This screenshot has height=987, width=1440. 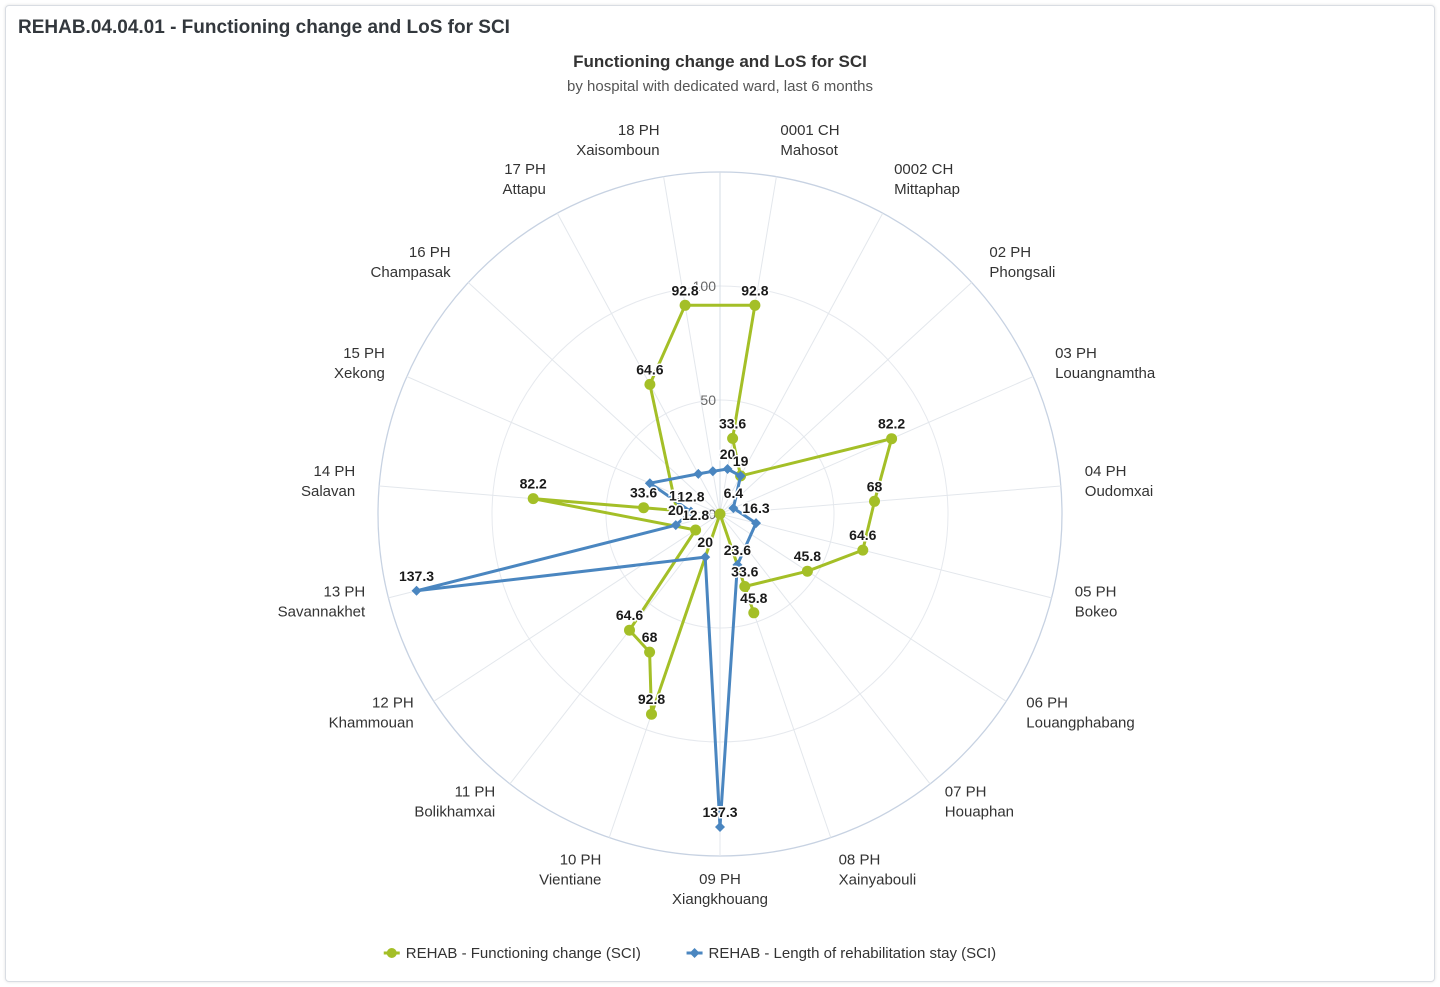 What do you see at coordinates (411, 262) in the screenshot?
I see `category-label: 16 PH Champasak` at bounding box center [411, 262].